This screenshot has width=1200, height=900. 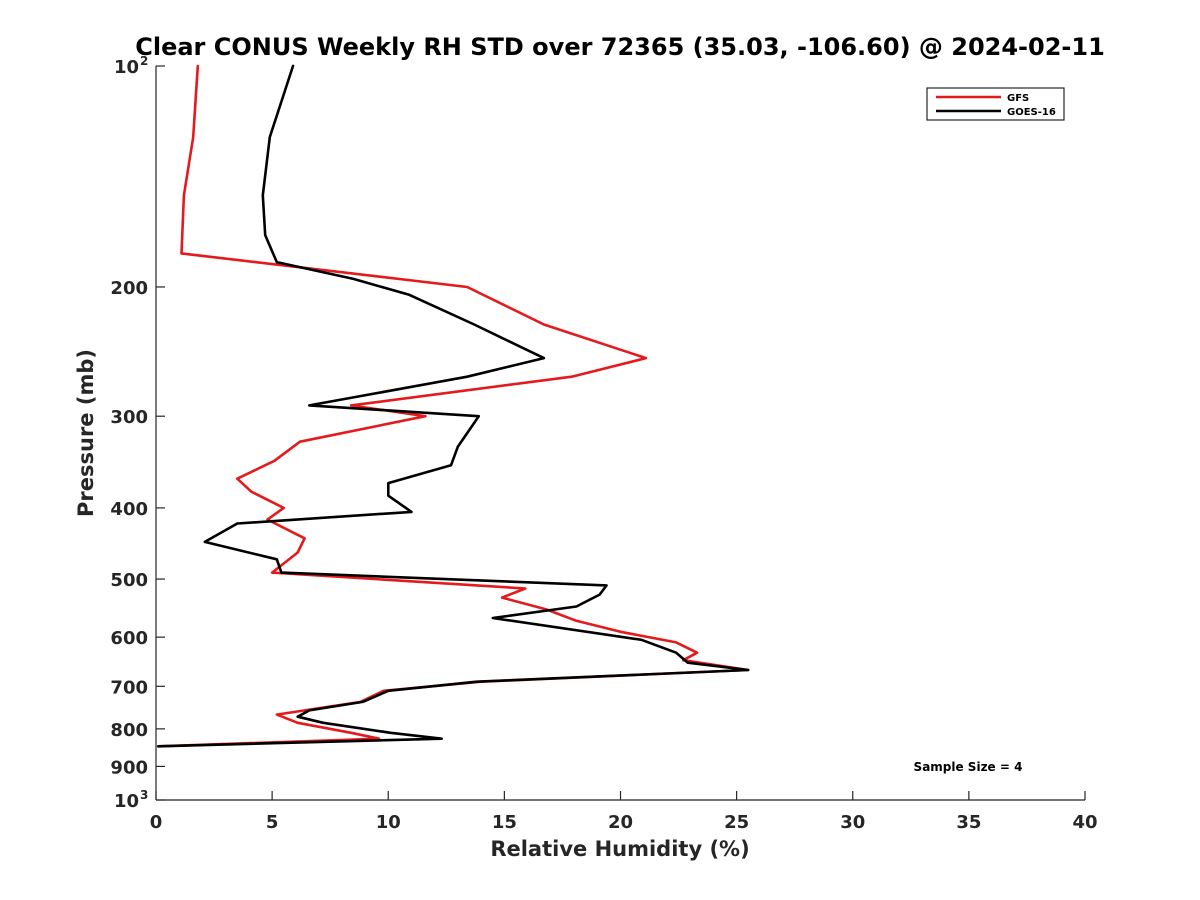 I want to click on x-tick-label: 5, so click(x=272, y=822).